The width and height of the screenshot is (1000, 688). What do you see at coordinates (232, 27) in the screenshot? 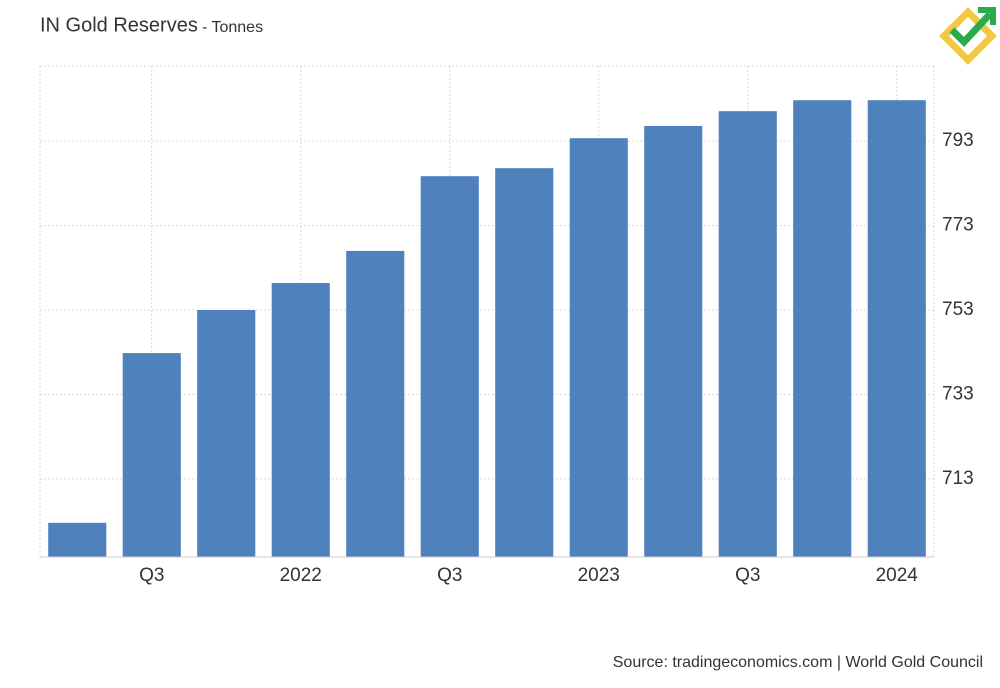
I see `chart-subtitle: - Tonnes` at bounding box center [232, 27].